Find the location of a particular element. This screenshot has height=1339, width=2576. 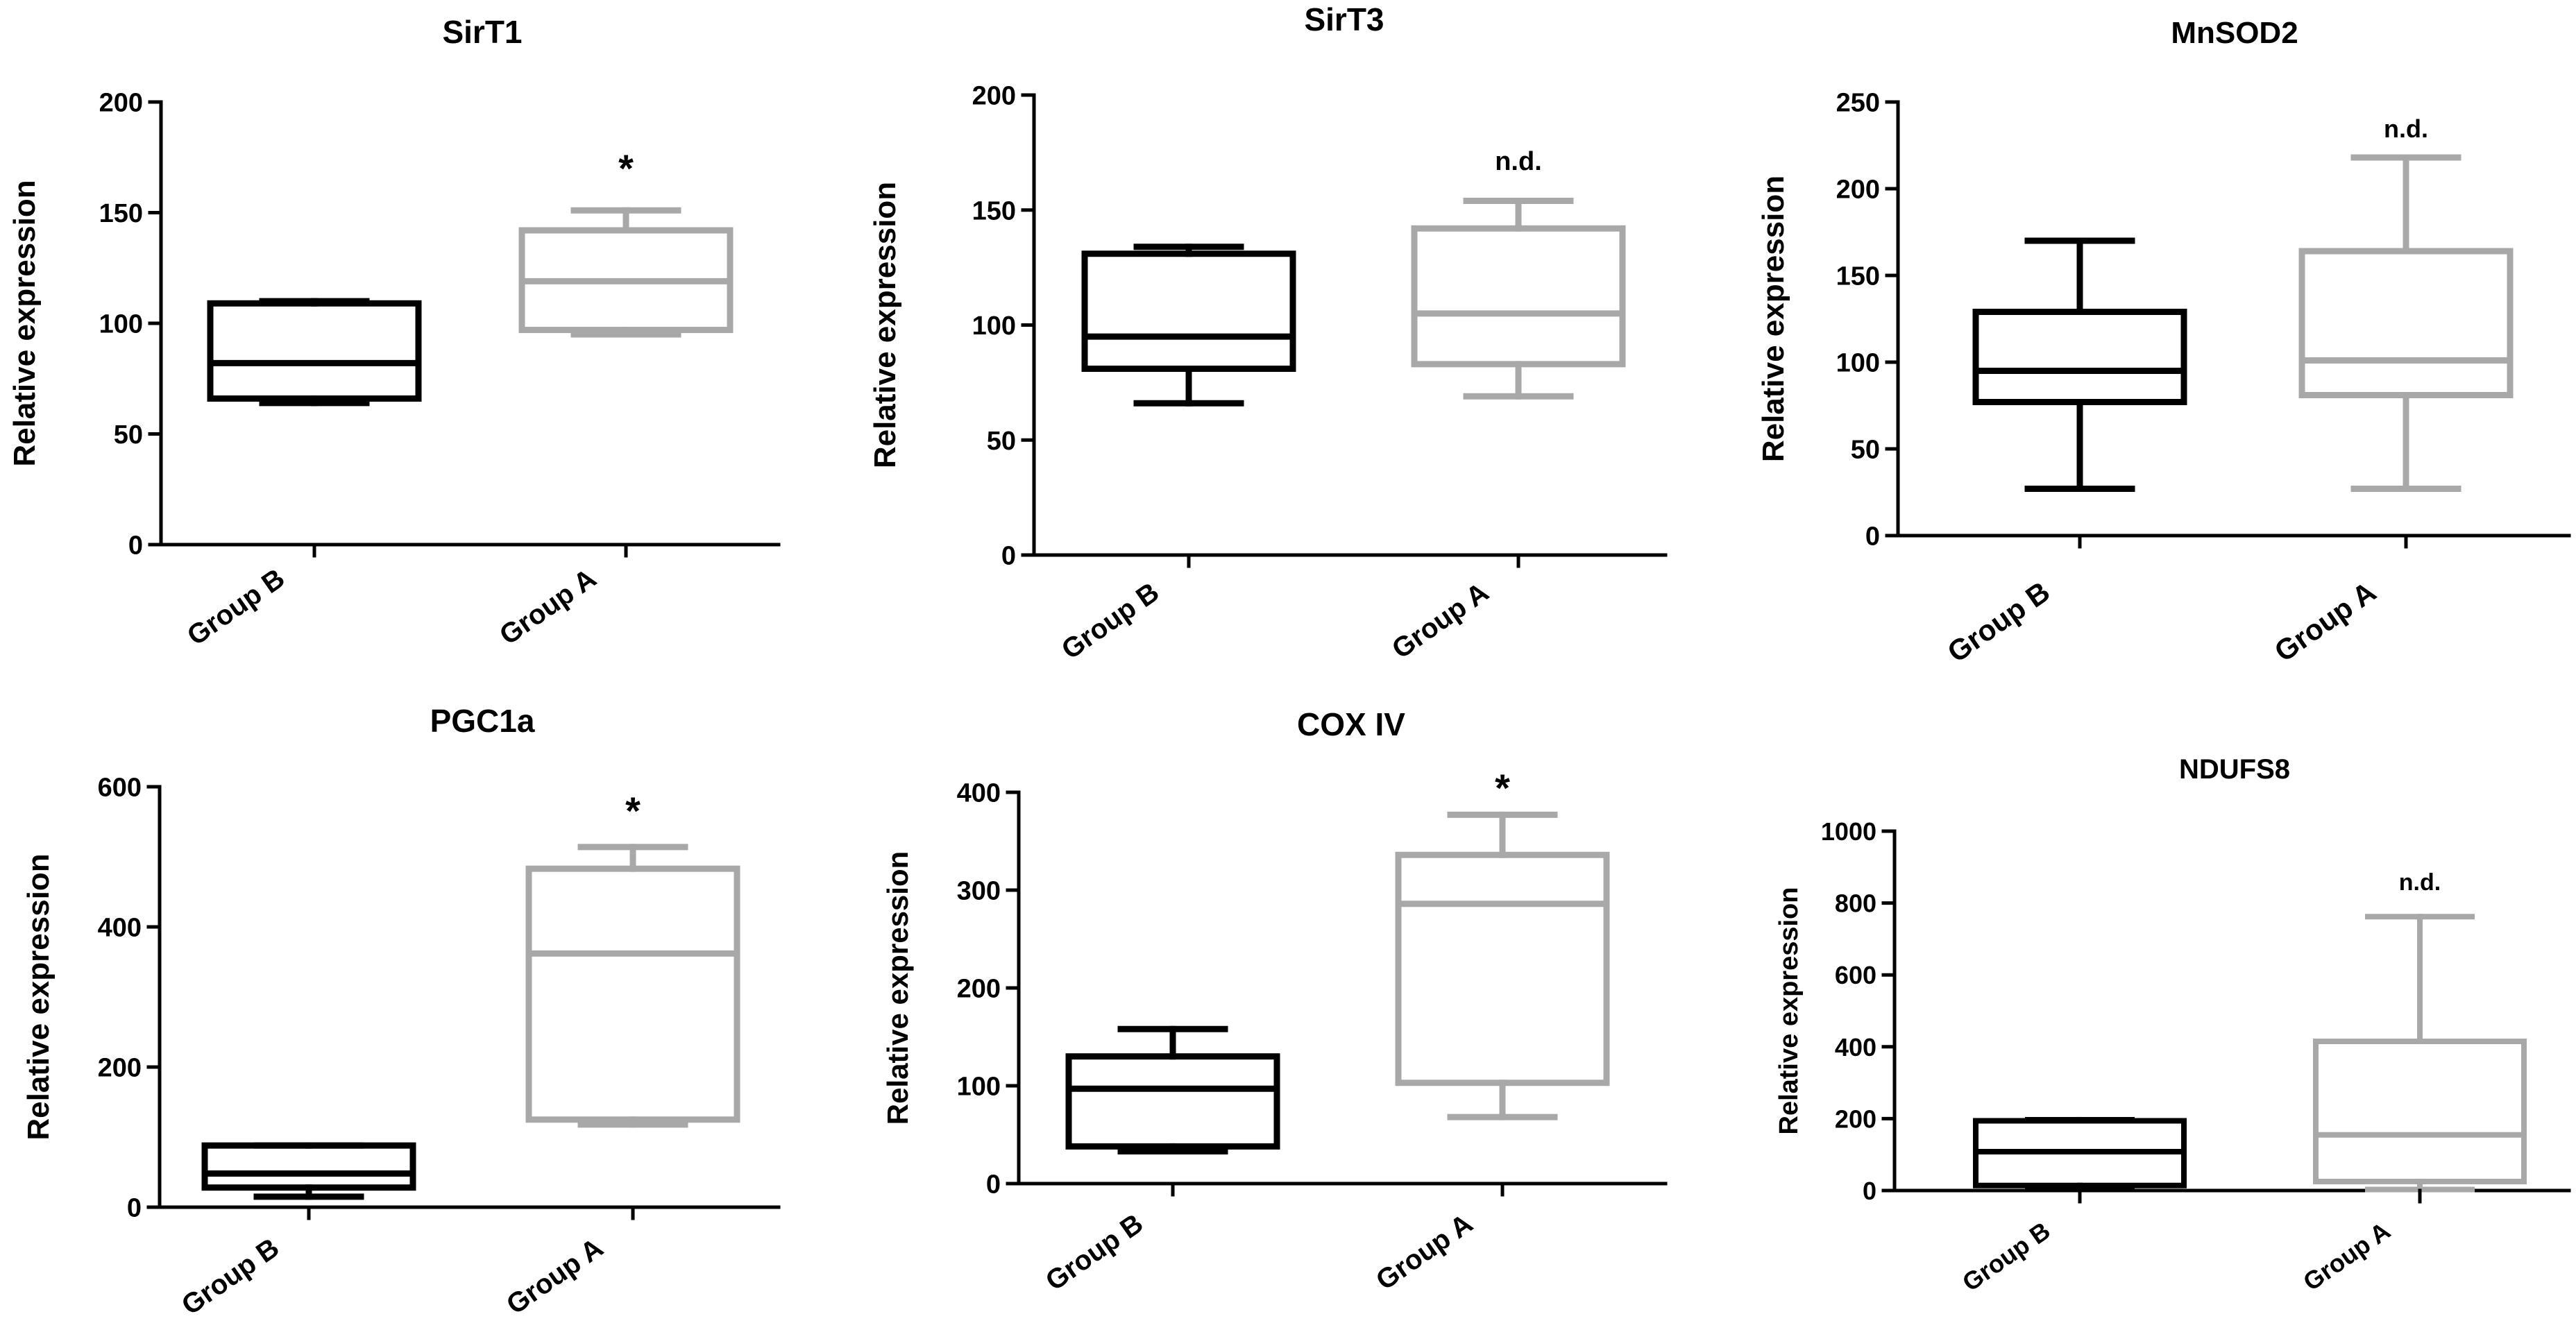

chart-title: MnSOD2 is located at coordinates (2234, 33).